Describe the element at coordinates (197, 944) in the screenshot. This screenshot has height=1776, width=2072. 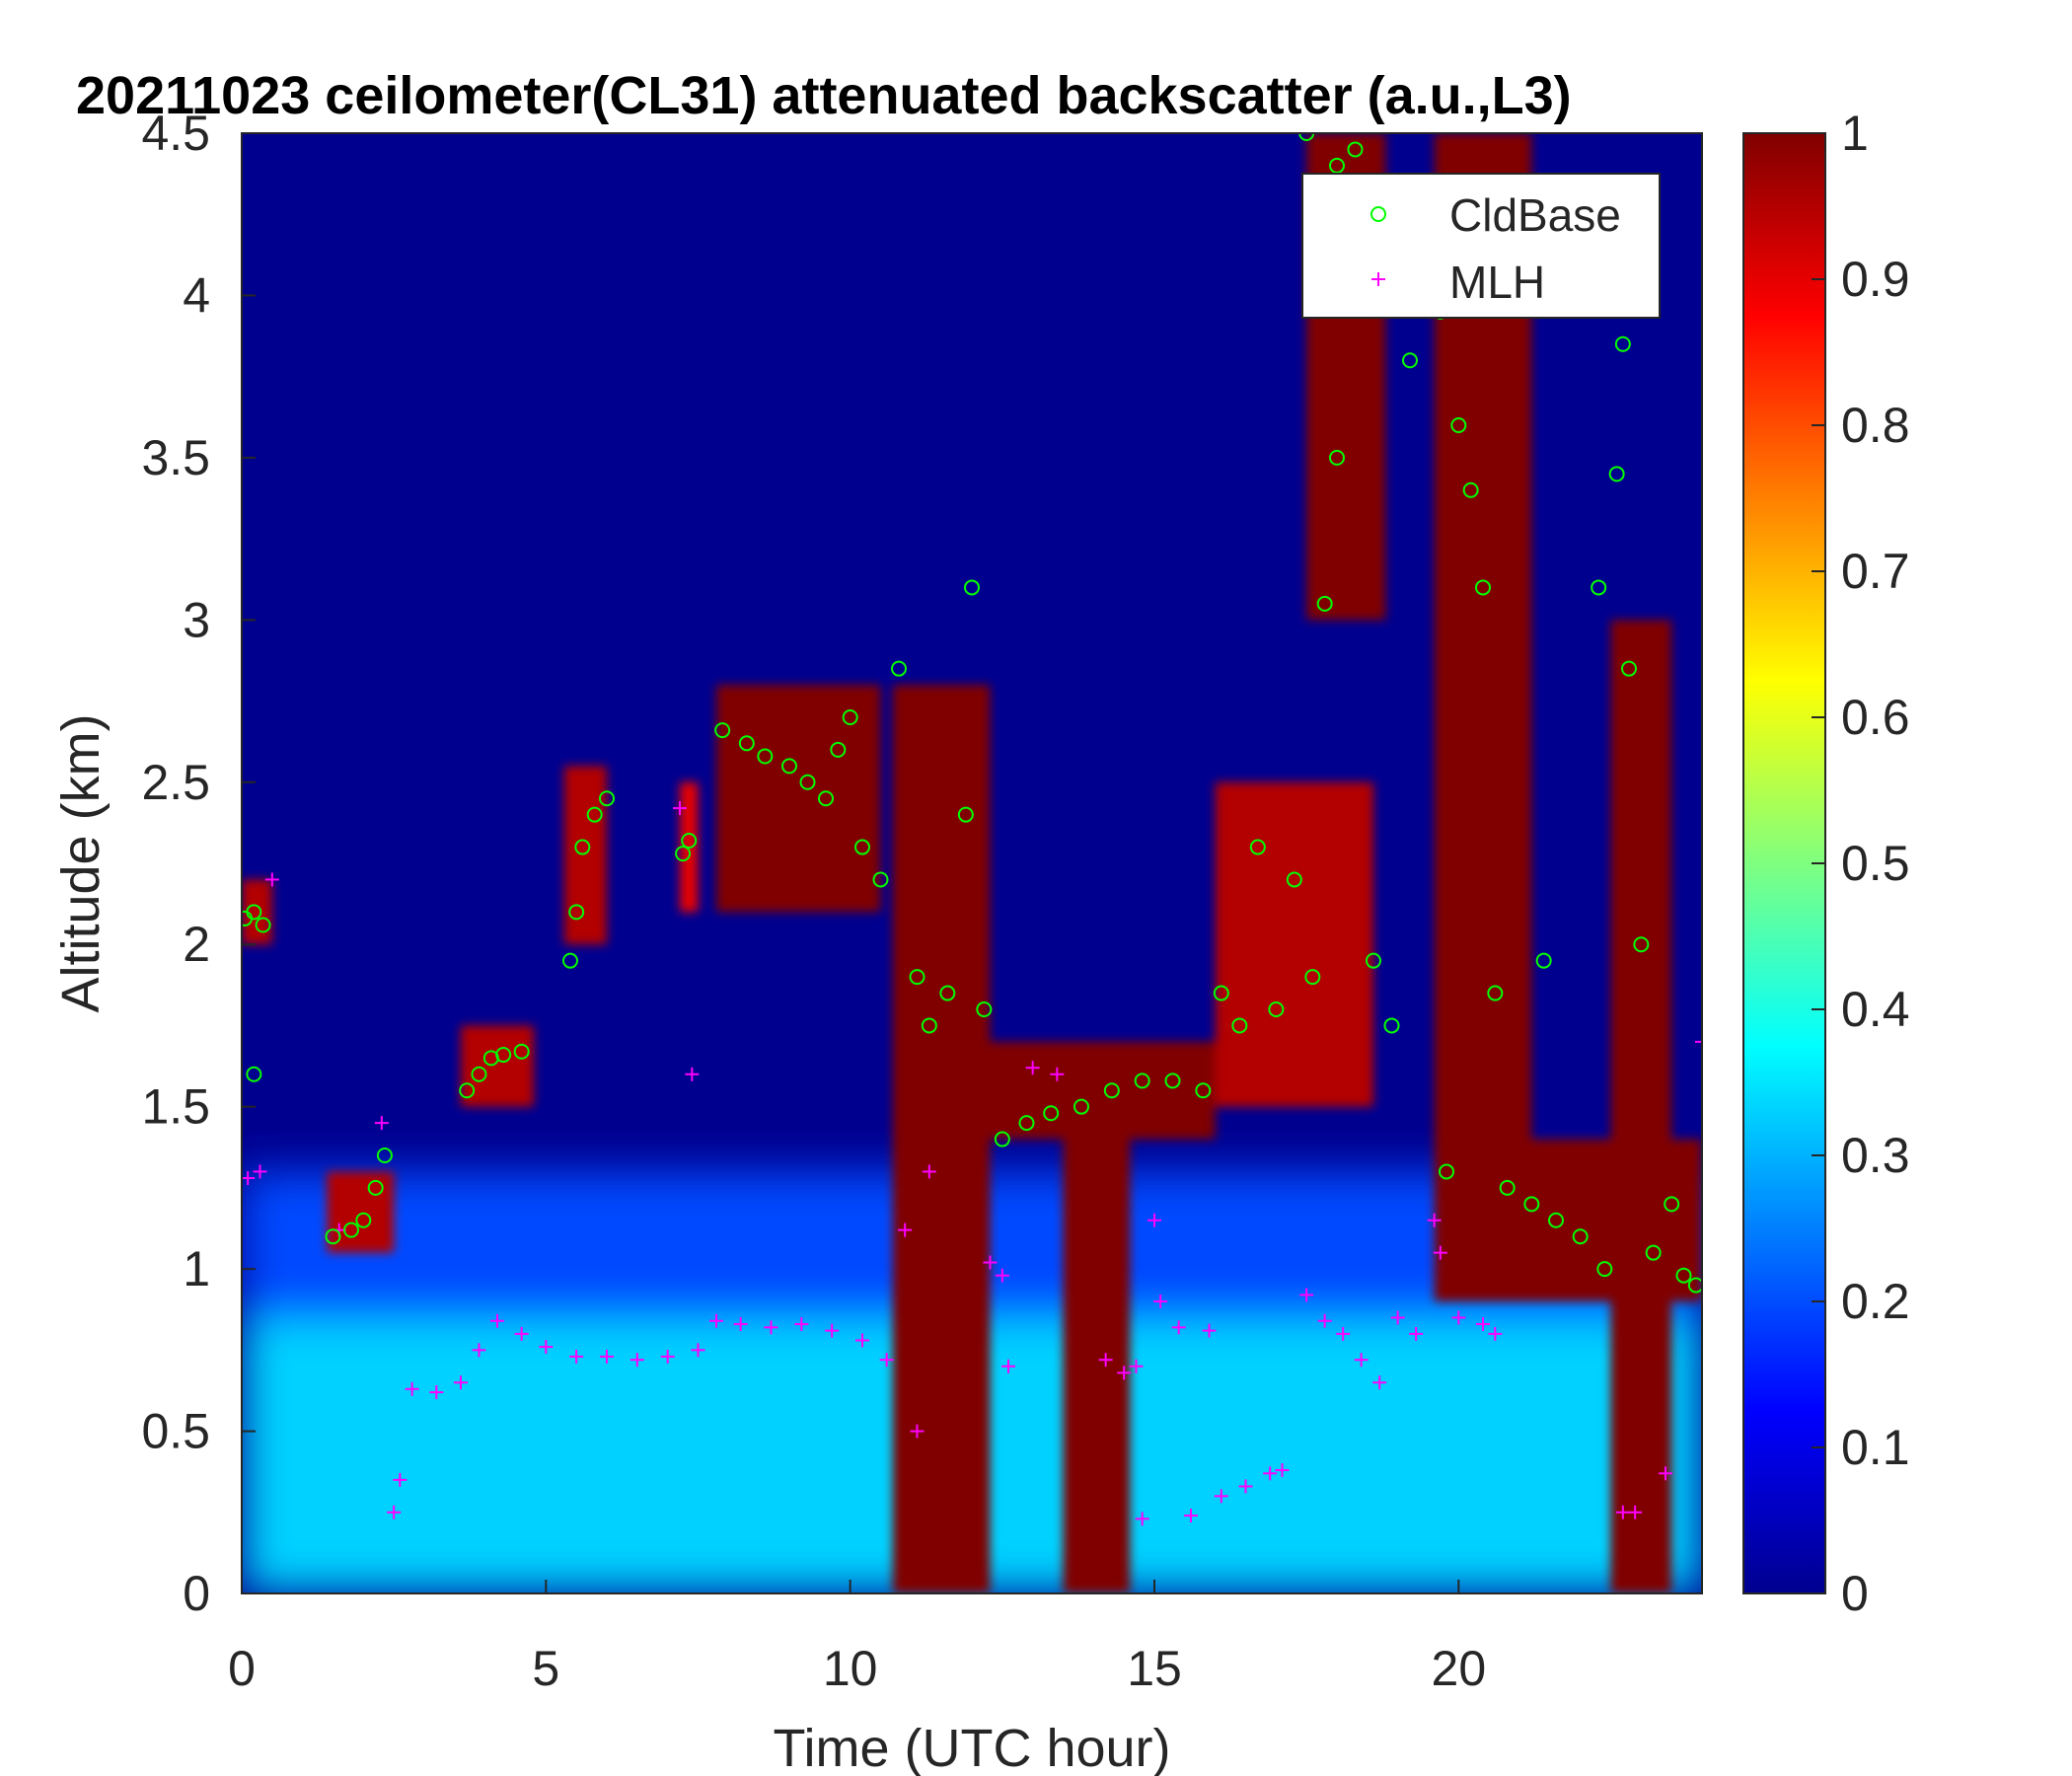
I see `y-tick-label: 2` at that location.